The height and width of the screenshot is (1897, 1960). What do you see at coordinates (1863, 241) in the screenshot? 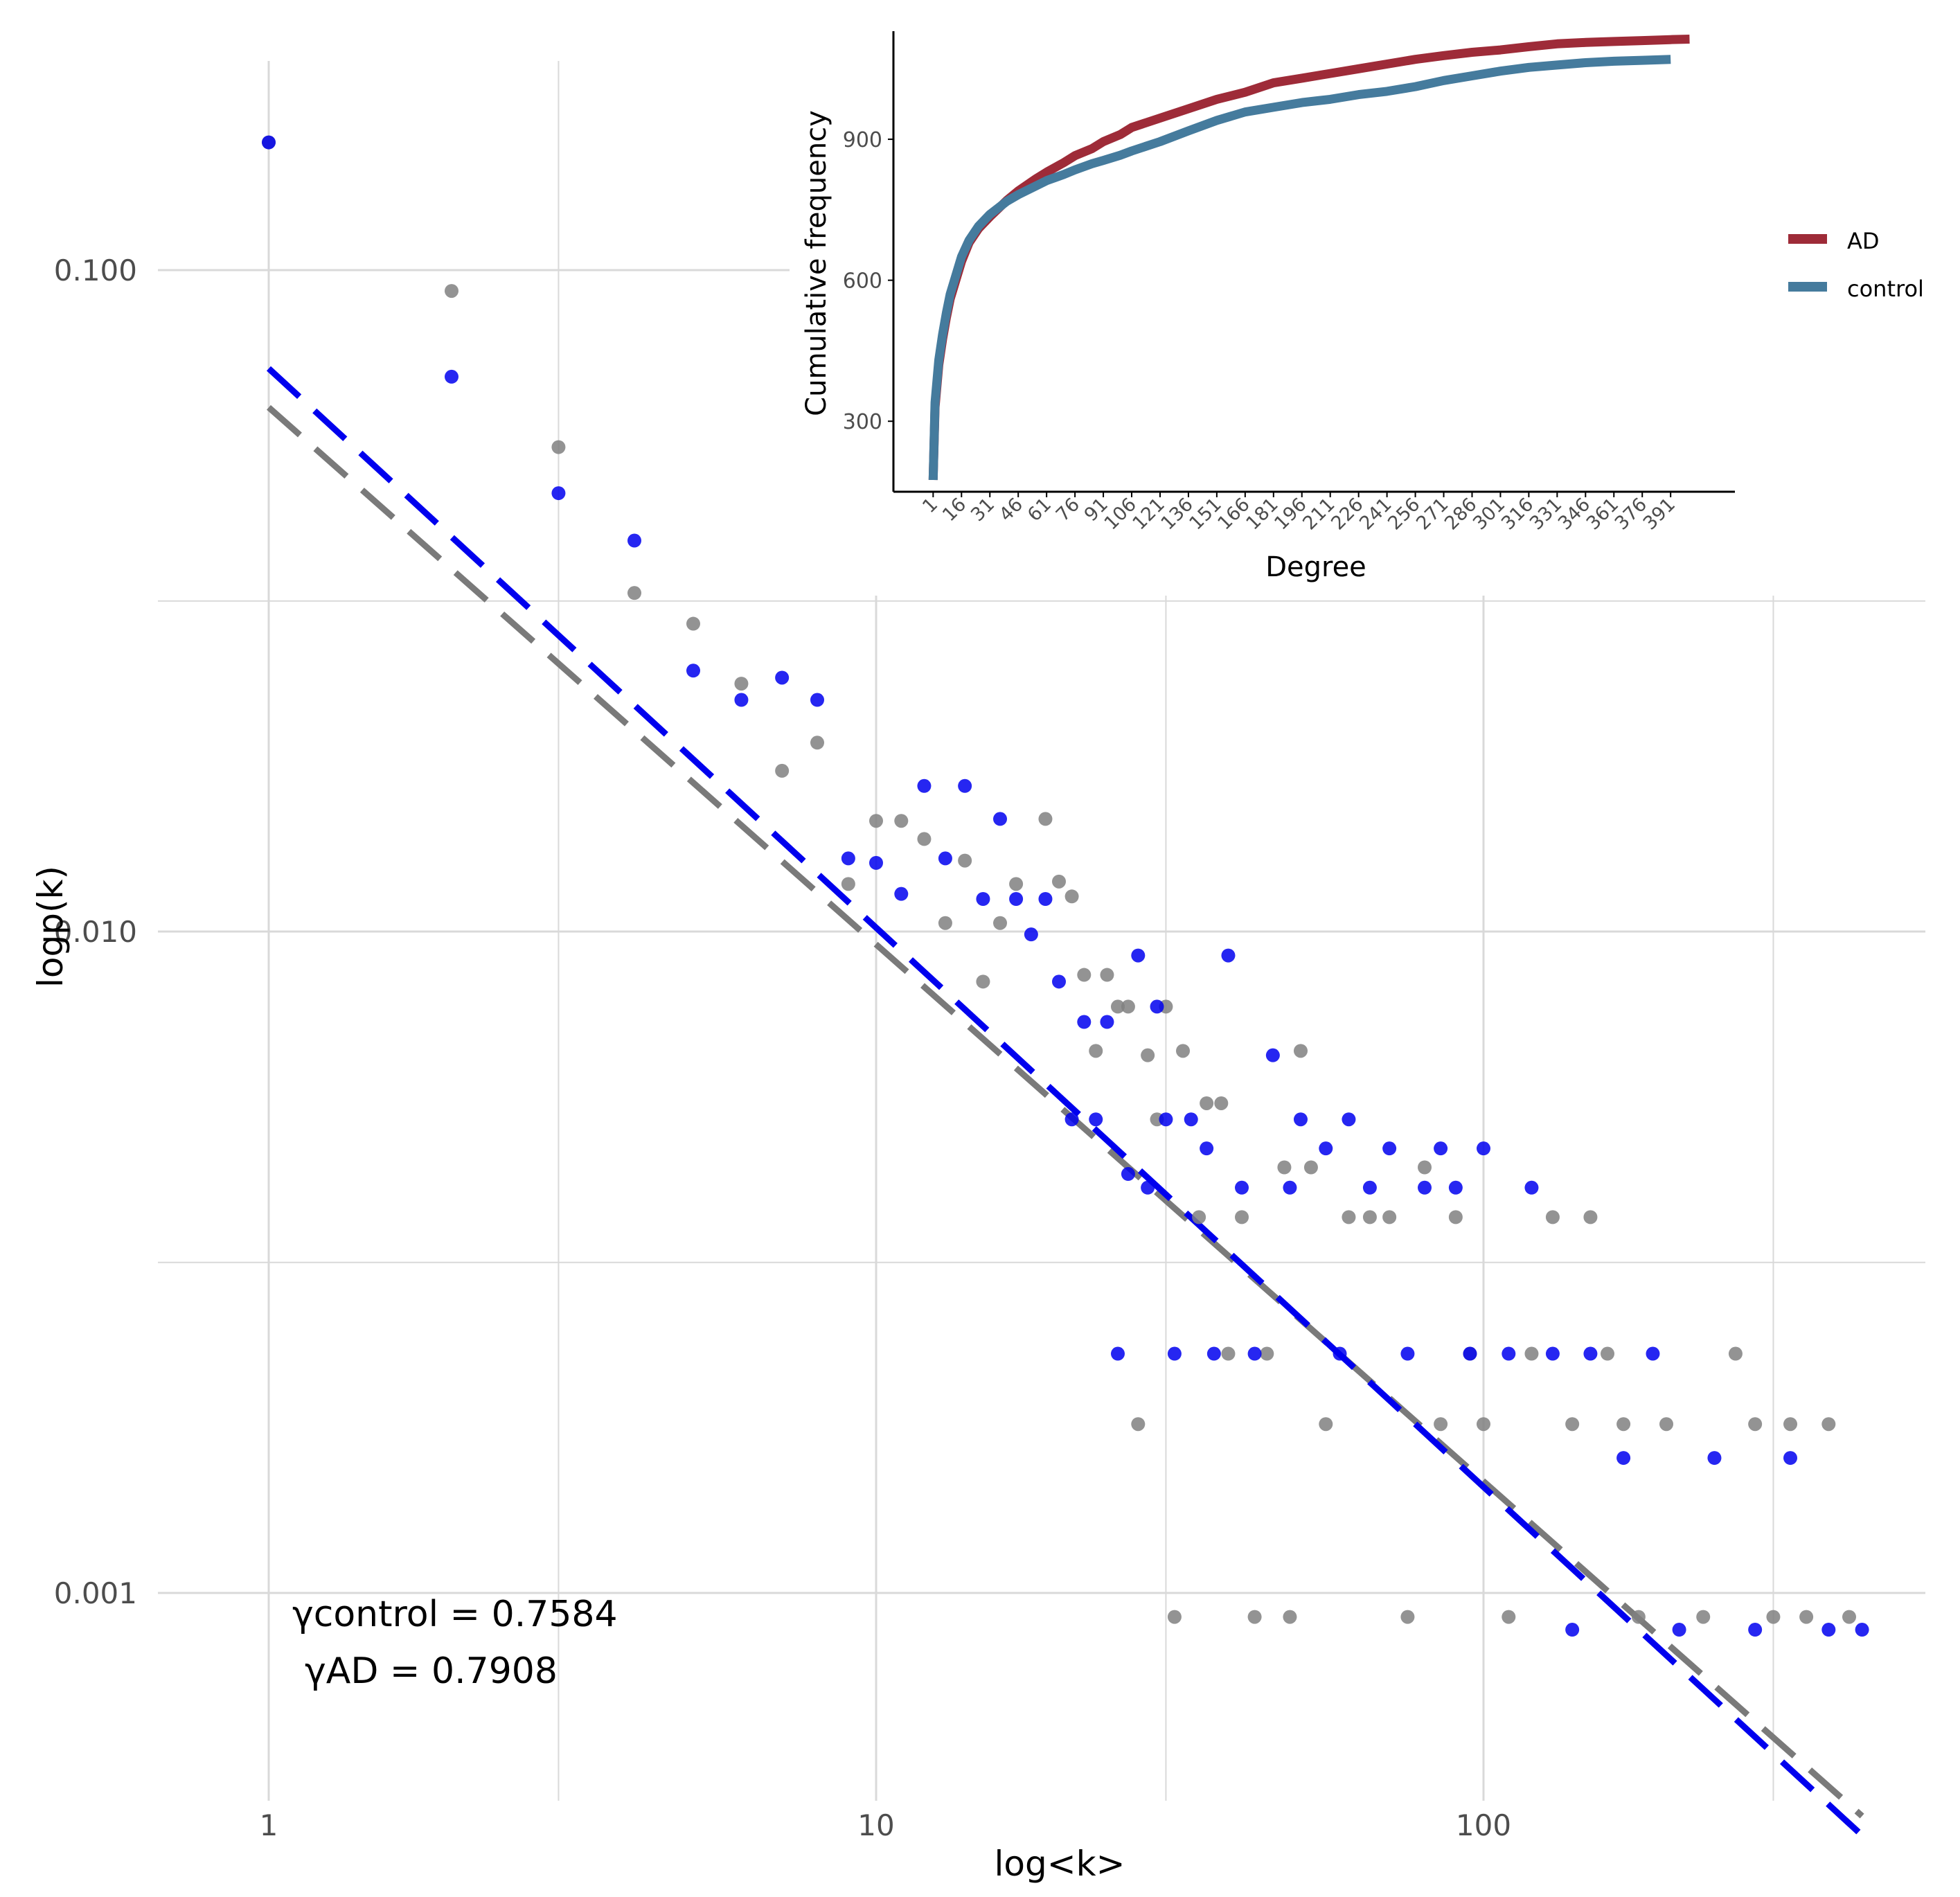
I see `legend-label-ad: AD` at bounding box center [1863, 241].